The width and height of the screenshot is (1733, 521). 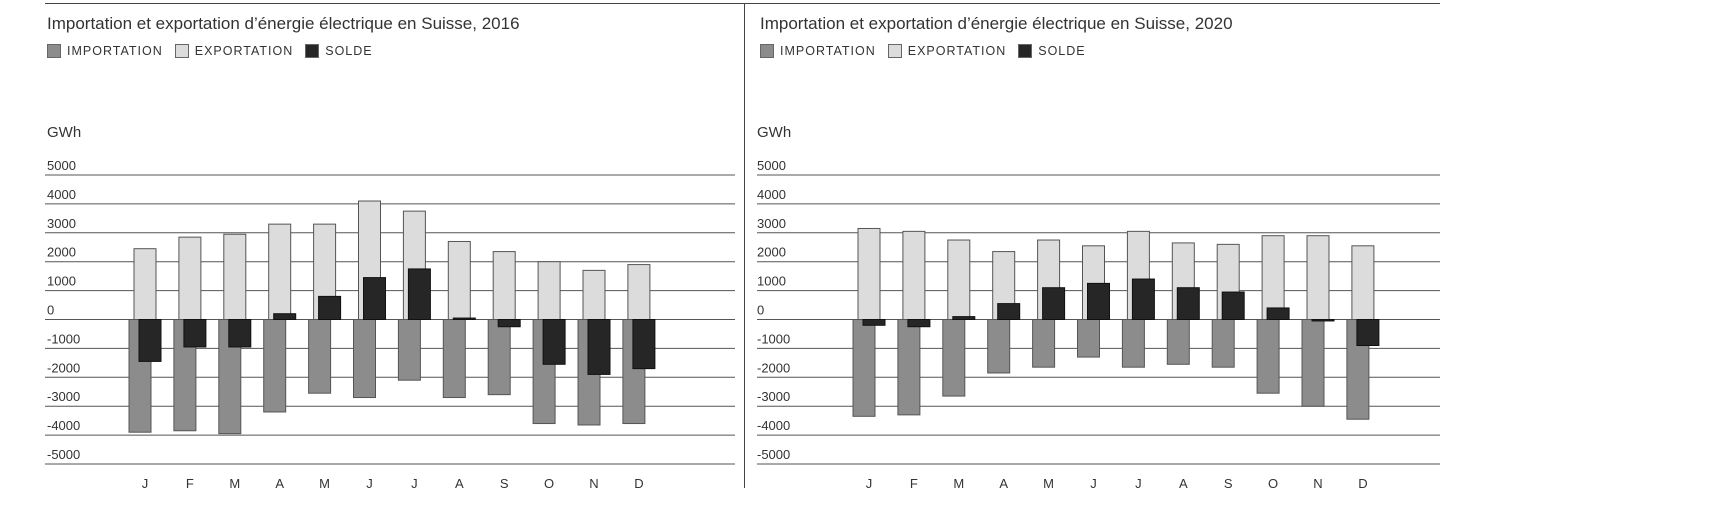 What do you see at coordinates (549, 483) in the screenshot?
I see `x-tick-label: O` at bounding box center [549, 483].